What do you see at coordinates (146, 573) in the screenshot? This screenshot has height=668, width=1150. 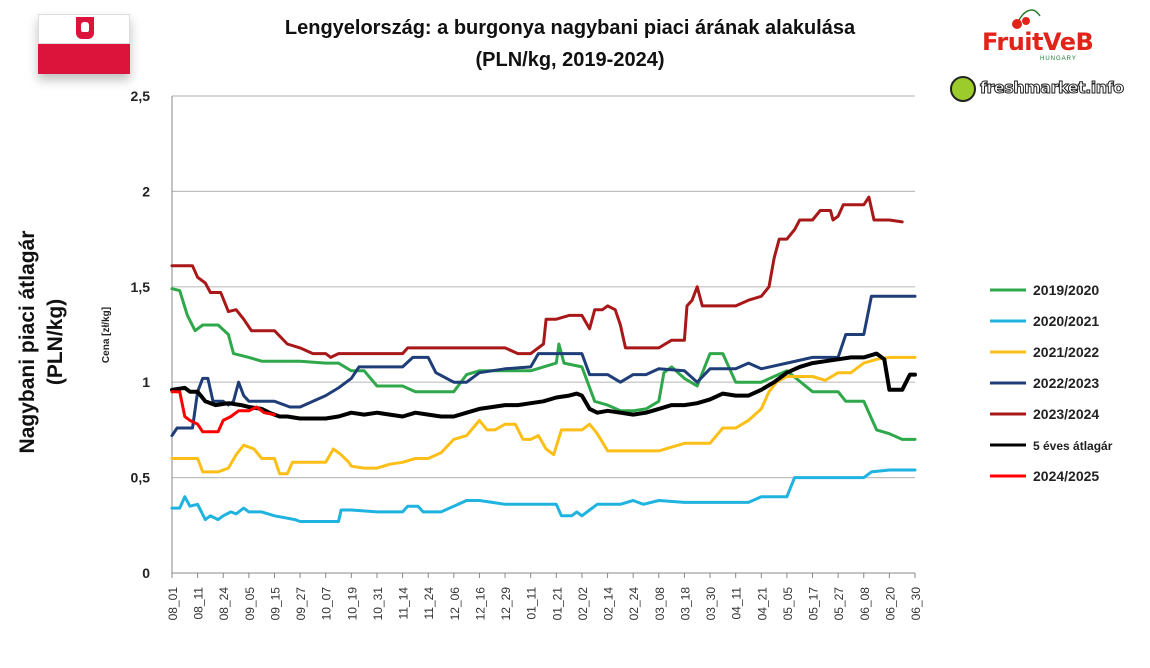 I see `y-tick-label: 0` at bounding box center [146, 573].